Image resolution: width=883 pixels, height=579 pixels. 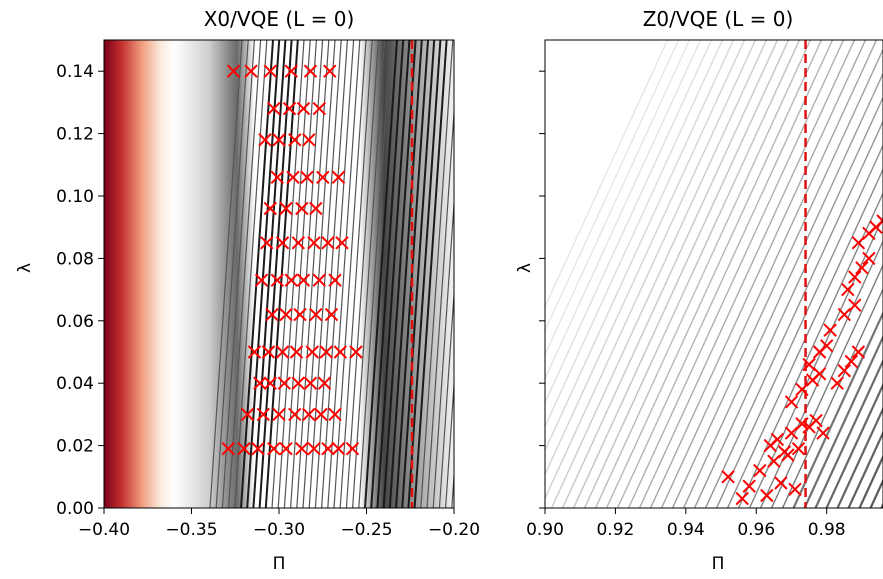 What do you see at coordinates (75, 447) in the screenshot?
I see `y-tick-label: 0.02` at bounding box center [75, 447].